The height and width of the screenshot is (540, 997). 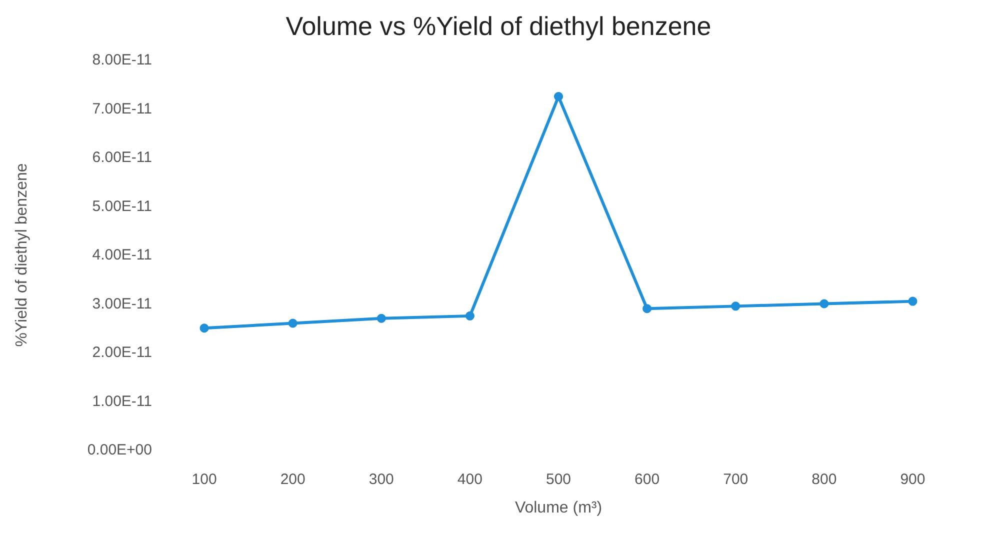 I want to click on y-tick-label: 4.00E-11, so click(x=122, y=255).